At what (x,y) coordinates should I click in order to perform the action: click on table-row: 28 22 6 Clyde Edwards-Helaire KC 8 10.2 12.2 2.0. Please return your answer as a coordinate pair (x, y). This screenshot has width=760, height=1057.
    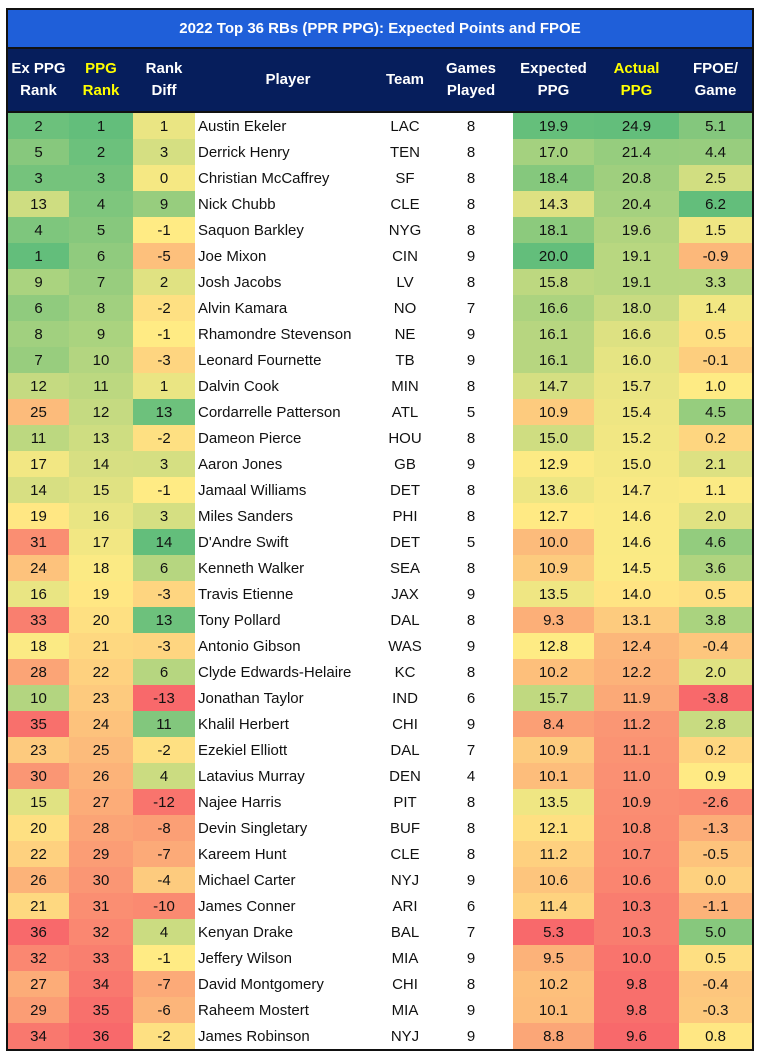
    Looking at the image, I should click on (380, 672).